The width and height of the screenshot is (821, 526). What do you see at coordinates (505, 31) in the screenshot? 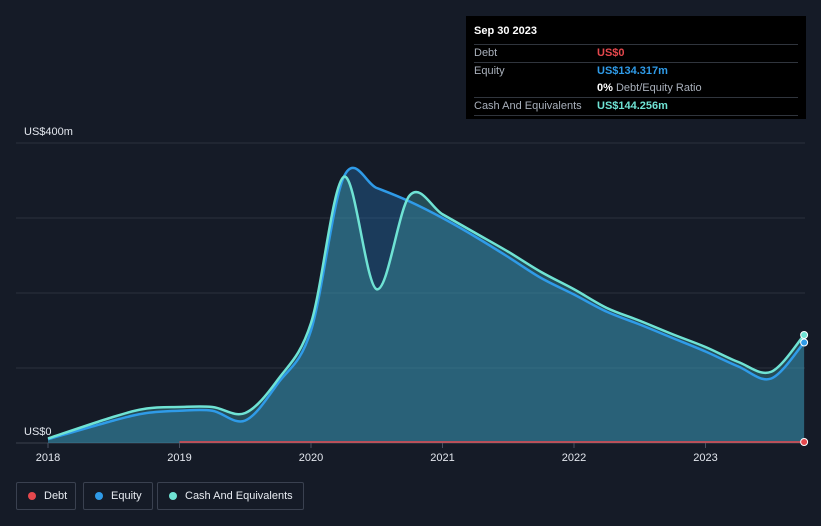
I see `tooltip-date: Sep 30 2023` at bounding box center [505, 31].